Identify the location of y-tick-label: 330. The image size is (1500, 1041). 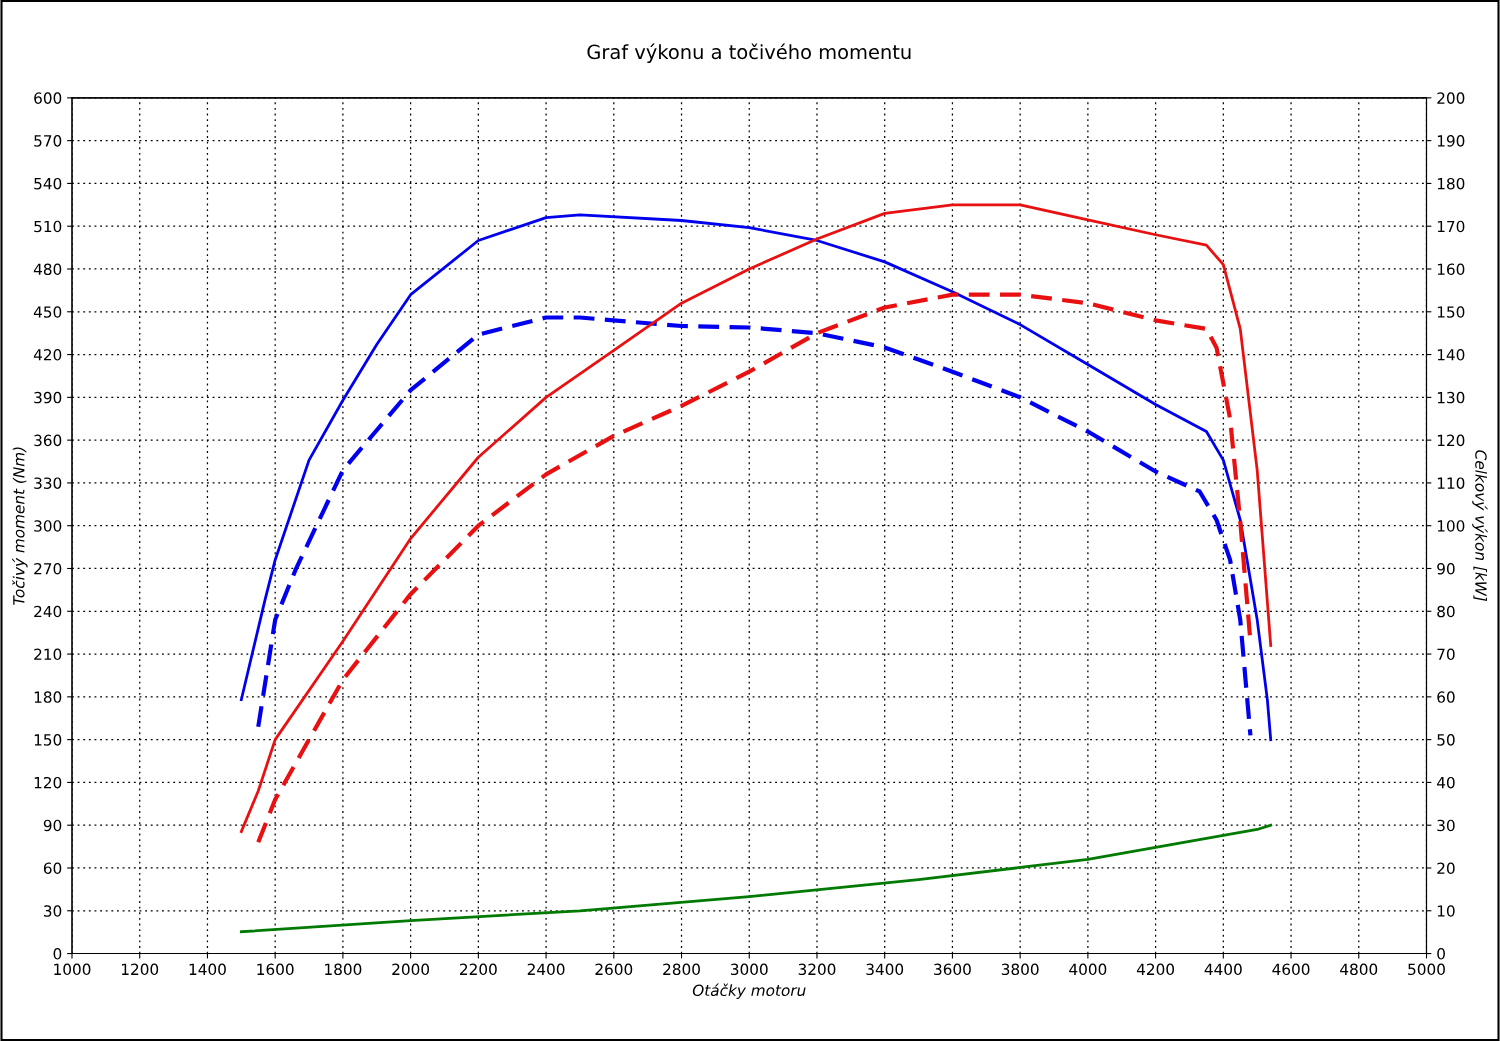
(48, 483).